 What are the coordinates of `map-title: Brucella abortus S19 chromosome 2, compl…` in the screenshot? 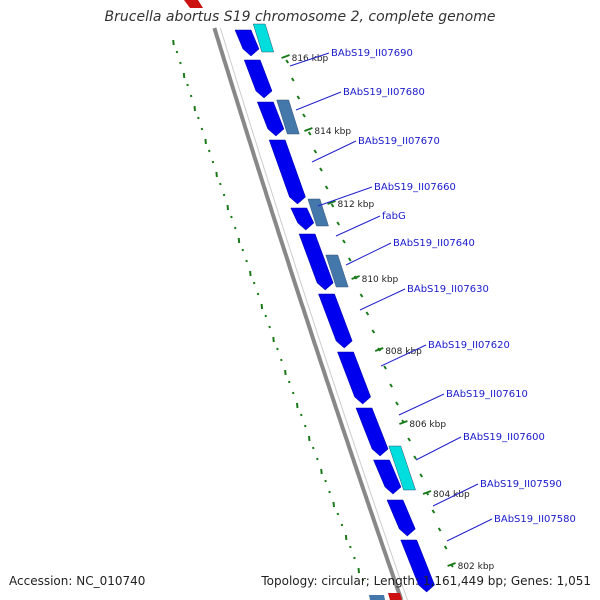 It's located at (300, 17).